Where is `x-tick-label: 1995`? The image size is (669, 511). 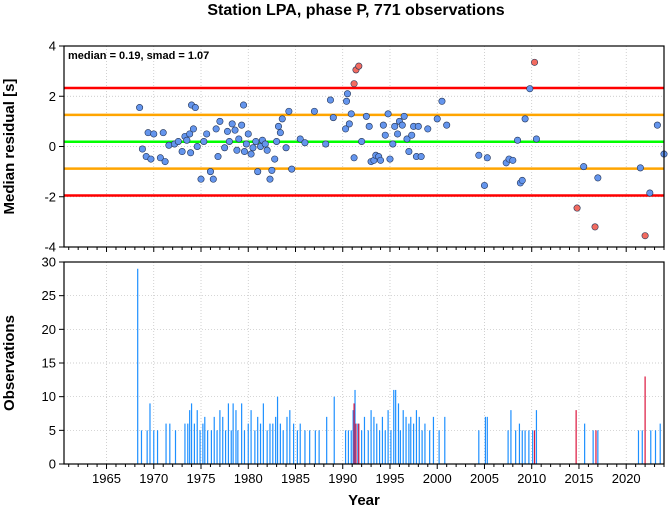 x-tick-label: 1995 is located at coordinates (390, 478).